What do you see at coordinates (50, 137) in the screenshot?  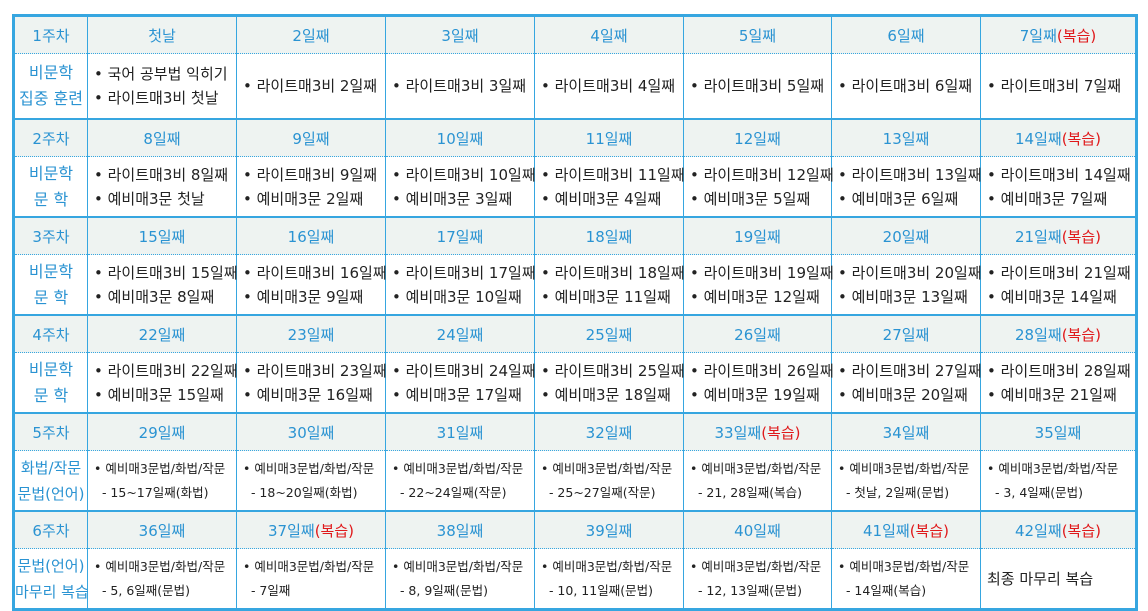 I see `week-label: 2주차` at bounding box center [50, 137].